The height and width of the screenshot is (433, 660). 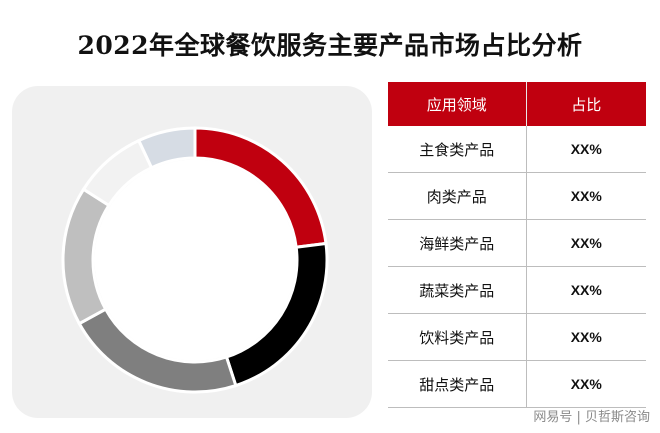 I want to click on watermark: 网易号 | 贝哲斯咨询, so click(x=591, y=417).